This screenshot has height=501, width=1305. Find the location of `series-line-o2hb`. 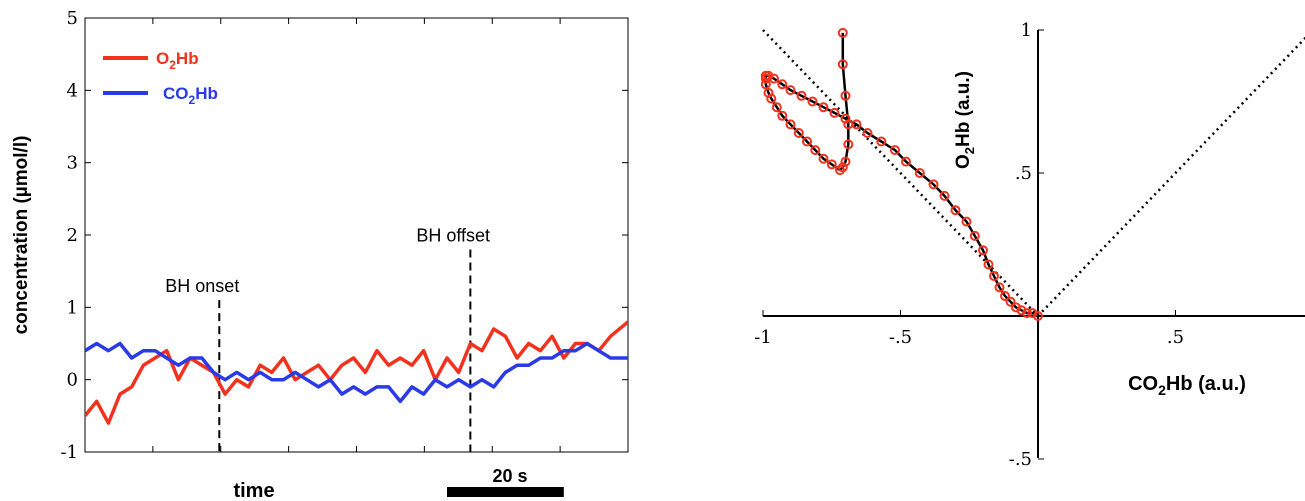

series-line-o2hb is located at coordinates (356, 372).